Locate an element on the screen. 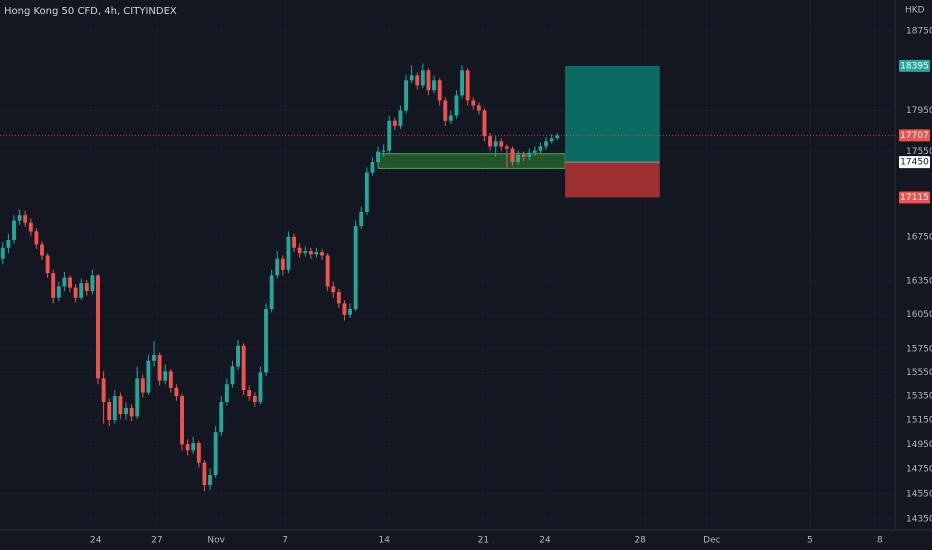 Image resolution: width=932 pixels, height=550 pixels. x-tick-label: 8 is located at coordinates (880, 541).